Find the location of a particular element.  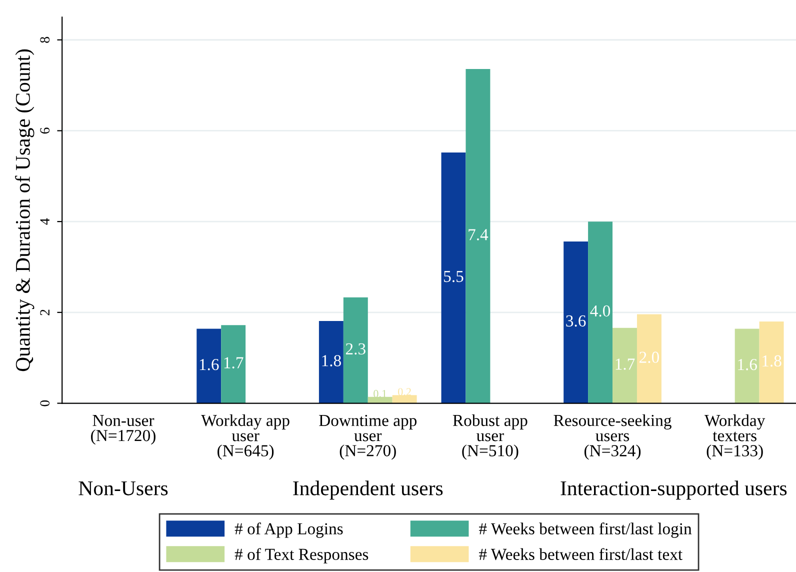

data-label: 4.0 is located at coordinates (600, 311).